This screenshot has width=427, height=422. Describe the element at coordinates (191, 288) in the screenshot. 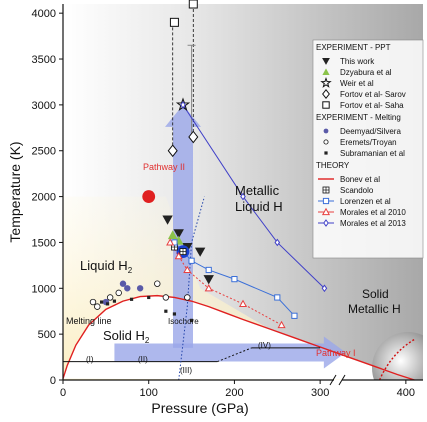

I see `isochore-line` at that location.